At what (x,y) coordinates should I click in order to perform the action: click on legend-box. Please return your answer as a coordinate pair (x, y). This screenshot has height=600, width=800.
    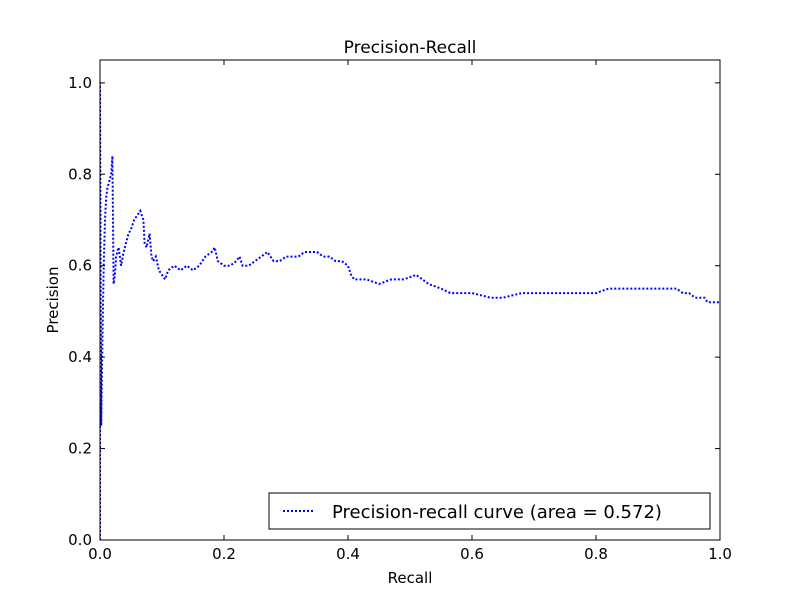
    Looking at the image, I should click on (489, 511).